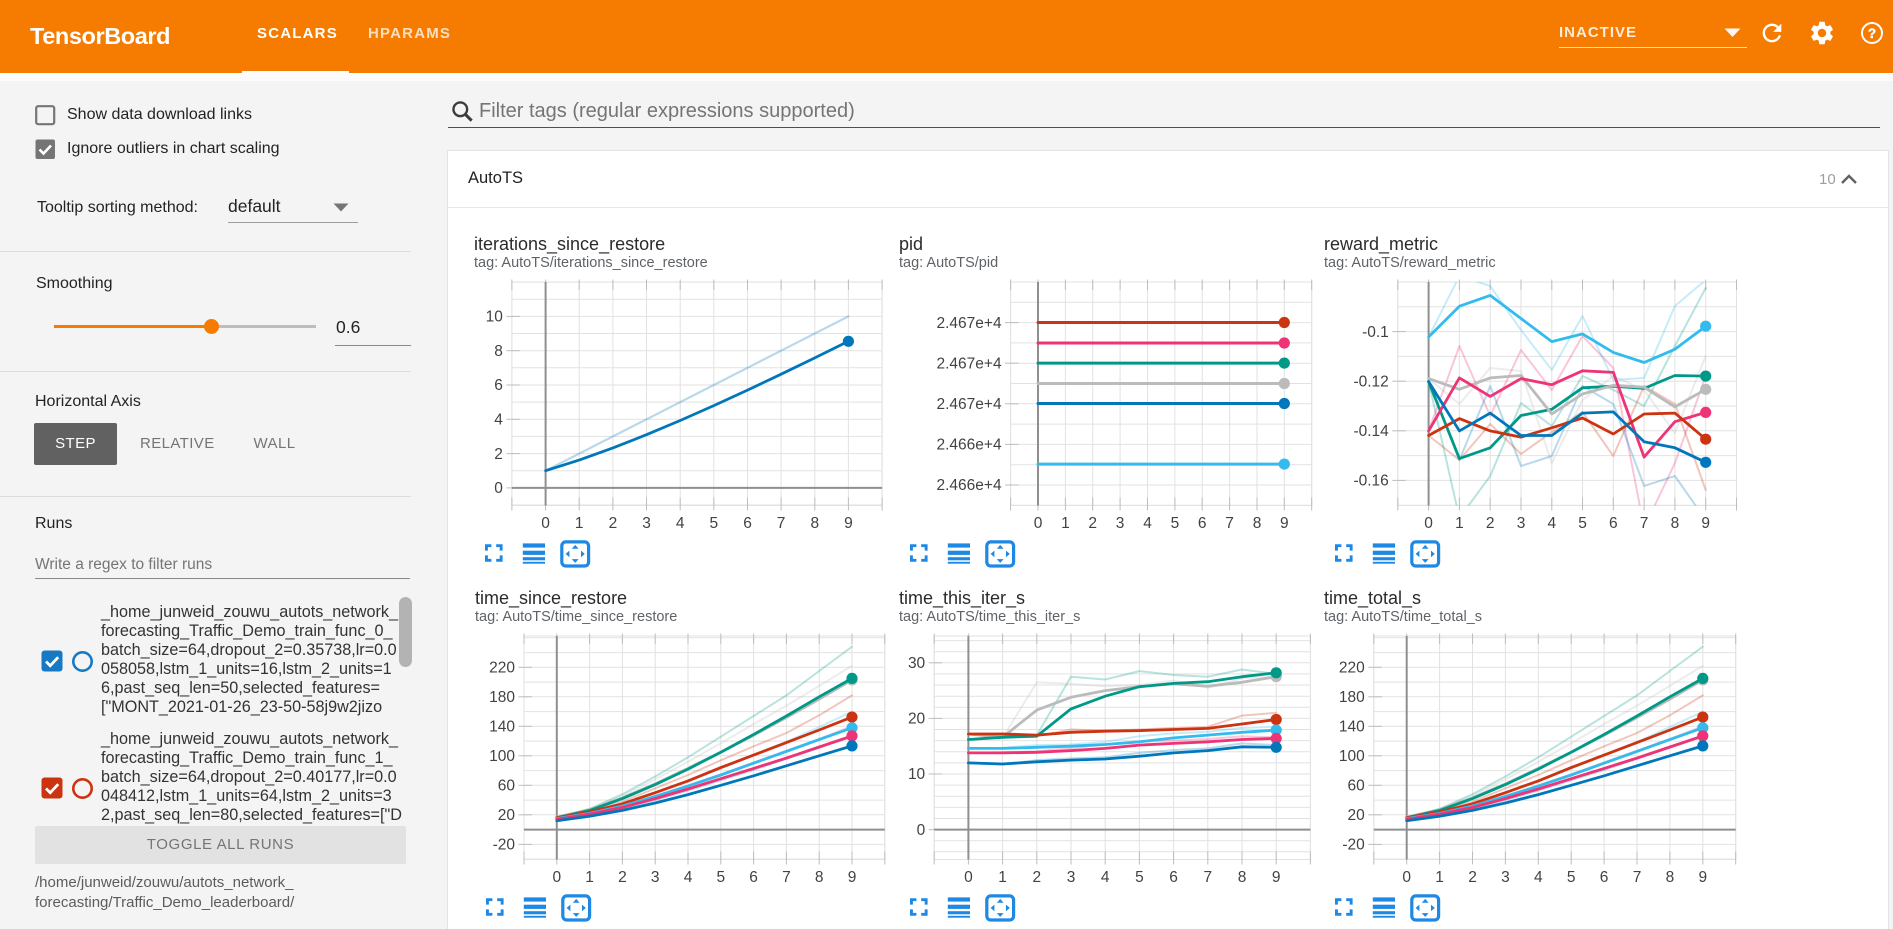 Image resolution: width=1893 pixels, height=929 pixels. What do you see at coordinates (1370, 481) in the screenshot?
I see `svg-text: -0.16` at bounding box center [1370, 481].